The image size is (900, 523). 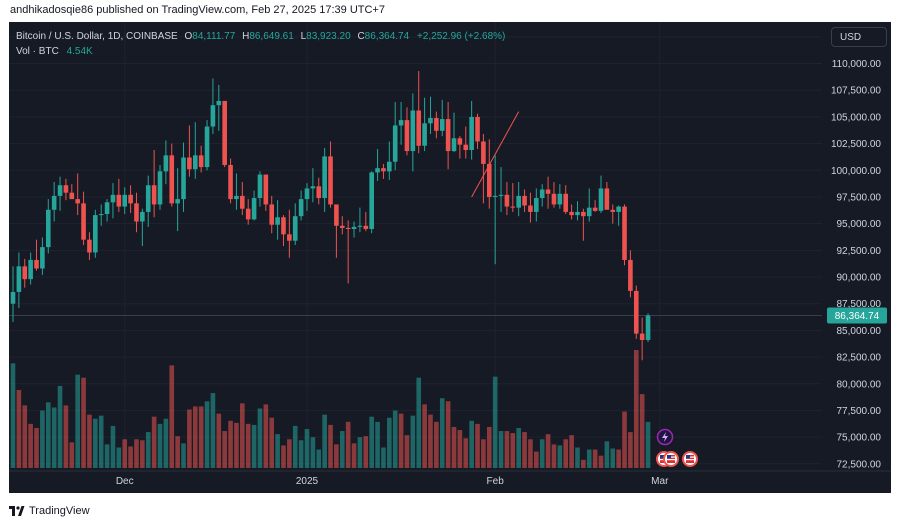 What do you see at coordinates (260, 51) in the screenshot?
I see `volume-row: Vol · BTC 4.54K` at bounding box center [260, 51].